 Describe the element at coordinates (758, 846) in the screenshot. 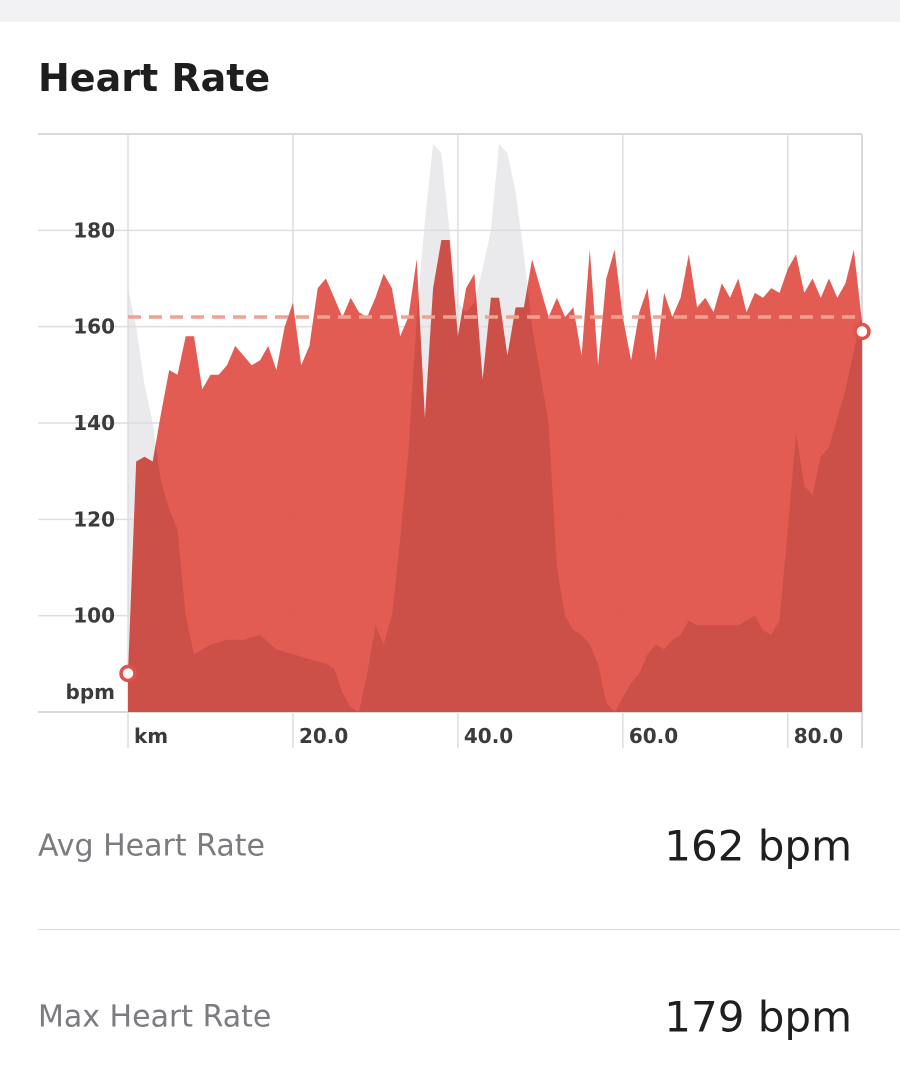

I see `avg-heart-rate-value: 162 bpm` at that location.